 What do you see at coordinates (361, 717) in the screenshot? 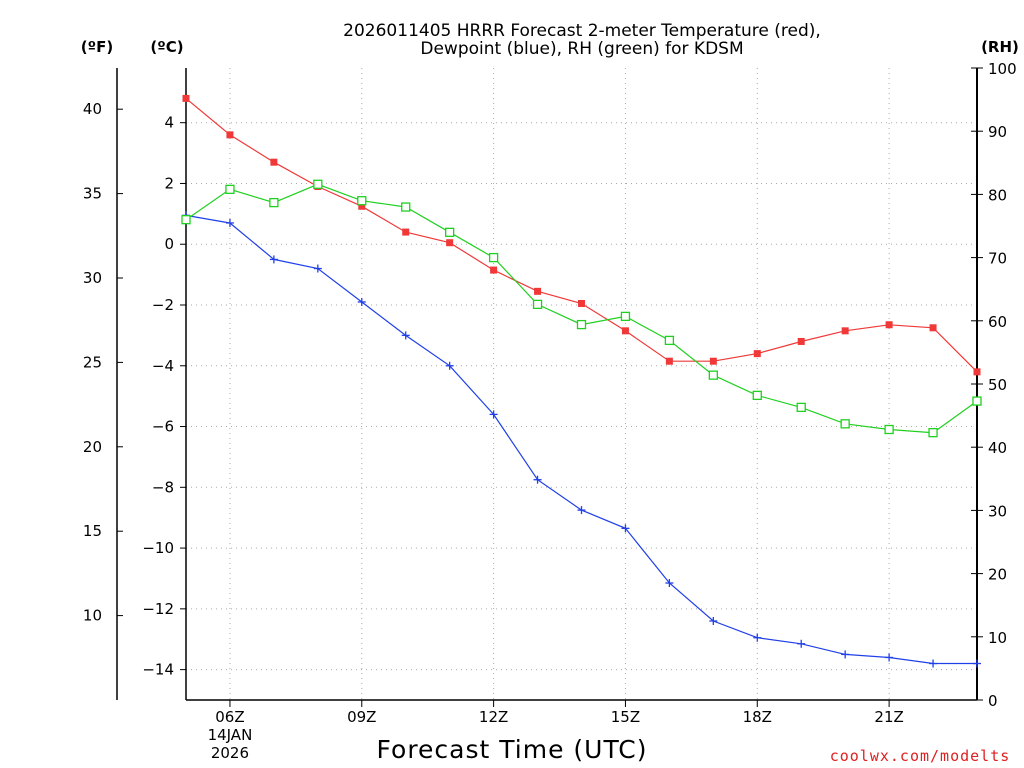
I see `x-tick-label: 09Z` at bounding box center [361, 717].